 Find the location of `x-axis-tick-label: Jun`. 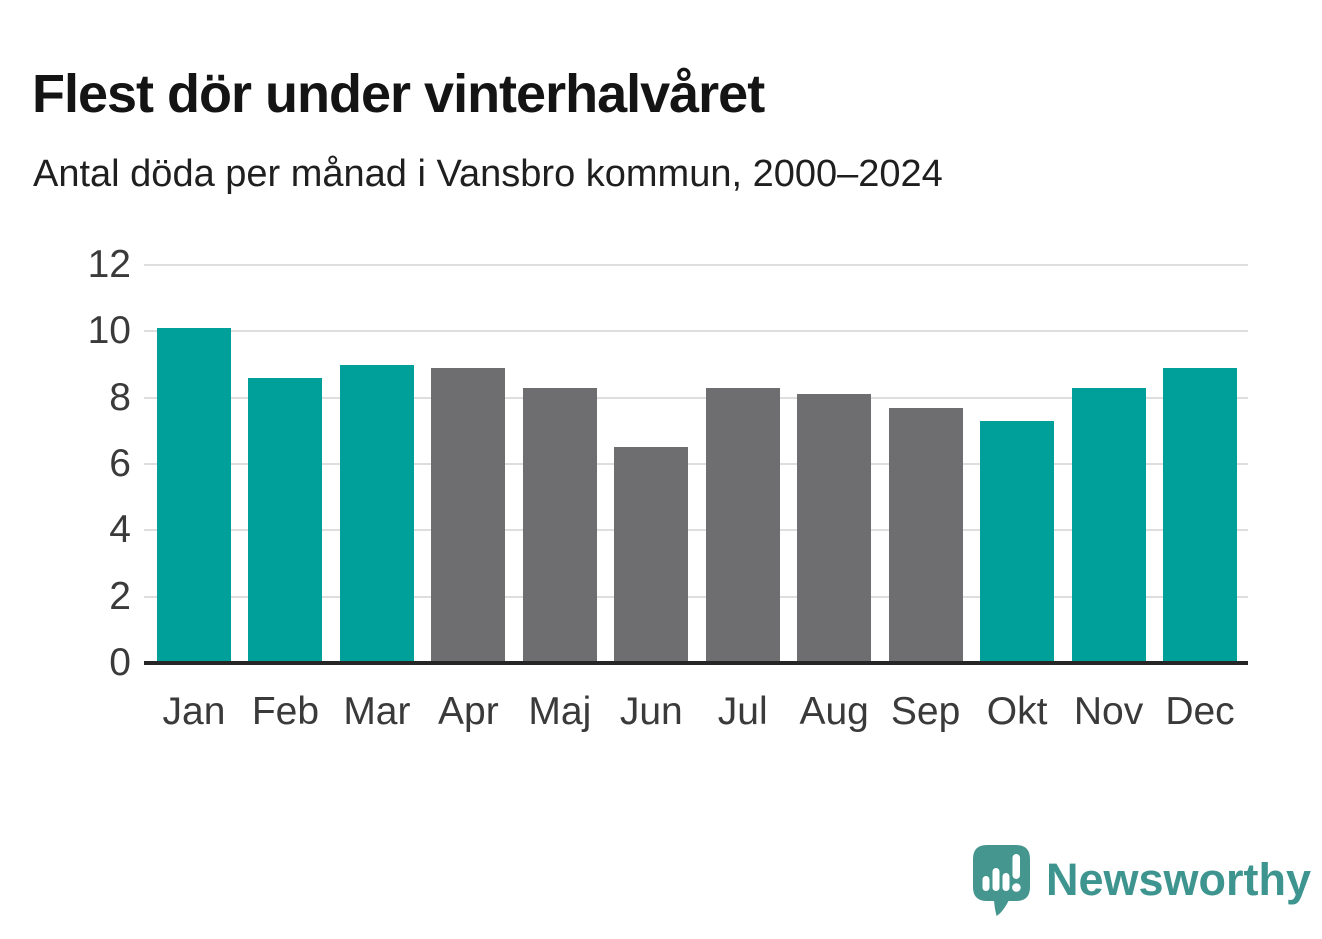

x-axis-tick-label: Jun is located at coordinates (651, 711).